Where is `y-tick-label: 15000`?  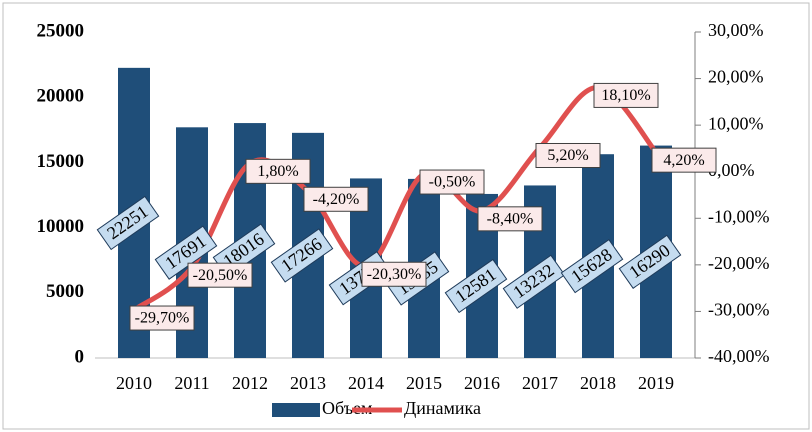
y-tick-label: 15000 is located at coordinates (61, 161).